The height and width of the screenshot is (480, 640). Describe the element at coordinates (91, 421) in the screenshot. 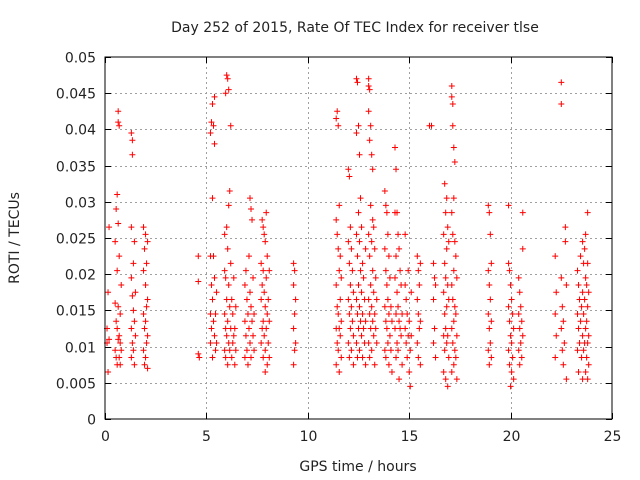

I see `y-tick-label: 0` at that location.